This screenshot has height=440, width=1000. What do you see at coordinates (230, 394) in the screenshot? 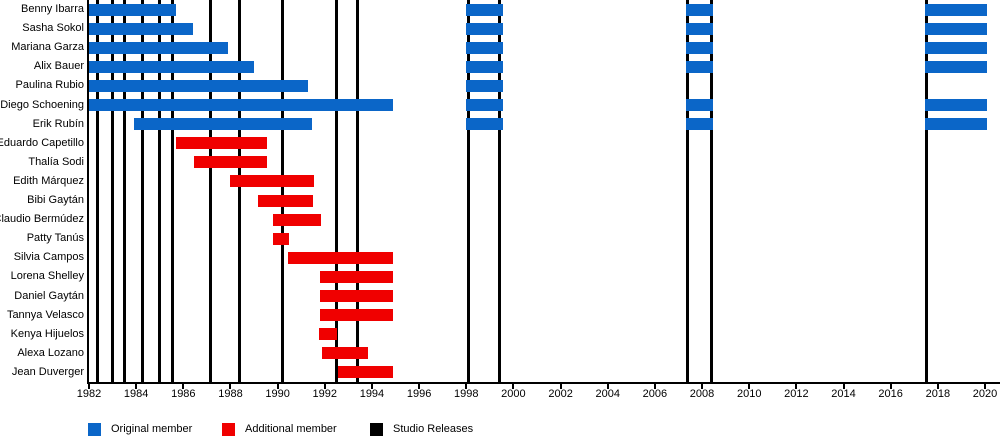
I see `x-axis-tick-label: 1988` at bounding box center [230, 394].